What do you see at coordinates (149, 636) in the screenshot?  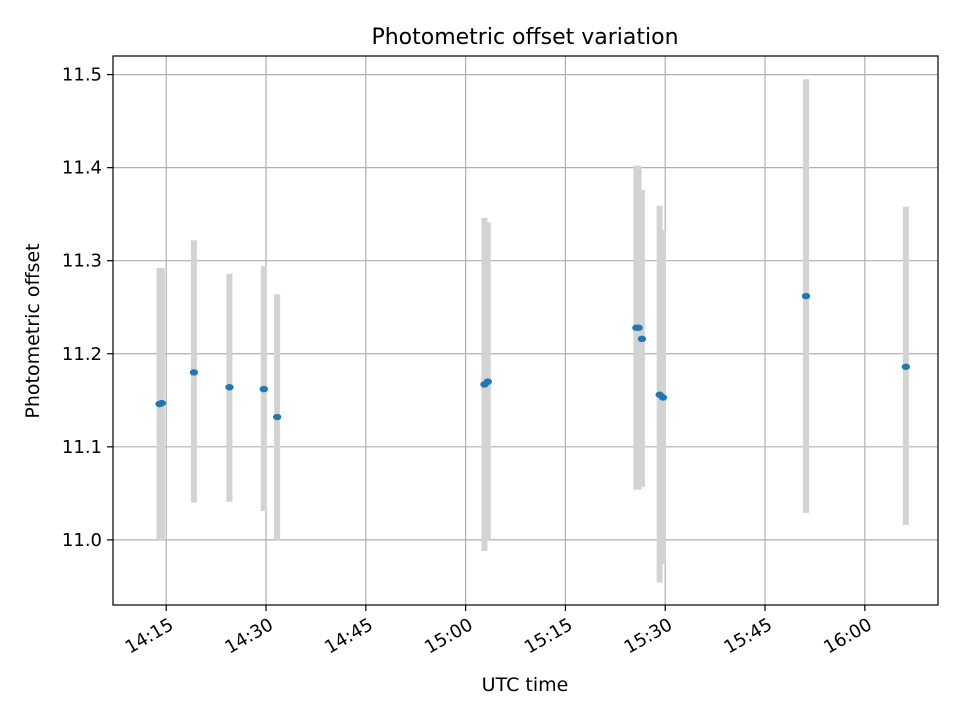 I see `x-tick-label: 14:15` at bounding box center [149, 636].